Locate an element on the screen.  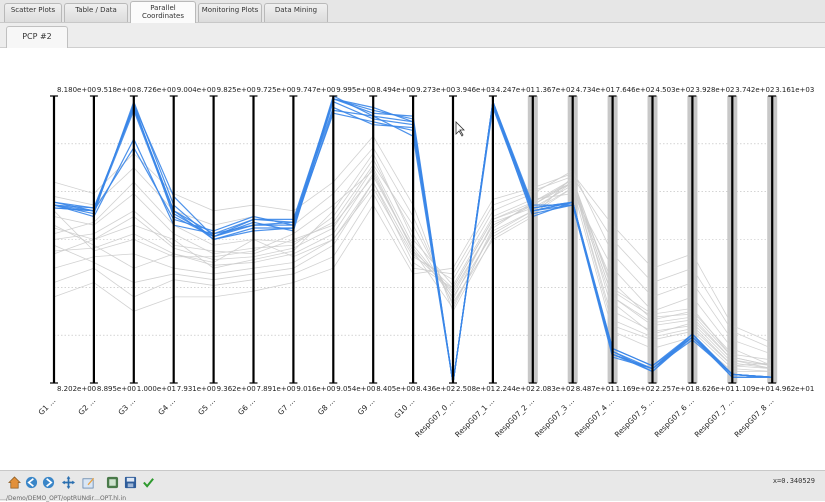
axis-min-label: 9.016e+00 is located at coordinates (315, 389).